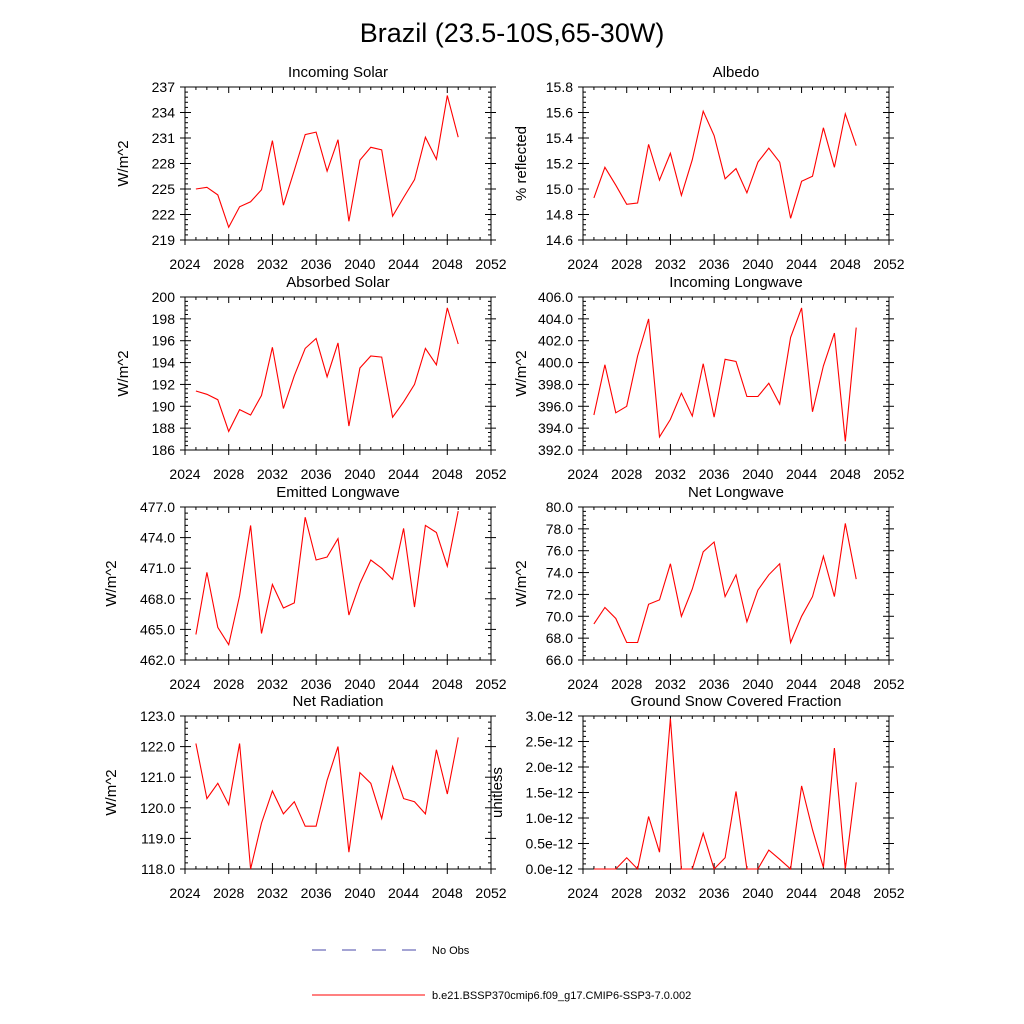  Describe the element at coordinates (555, 406) in the screenshot. I see `y-tick-label: 396.0` at that location.